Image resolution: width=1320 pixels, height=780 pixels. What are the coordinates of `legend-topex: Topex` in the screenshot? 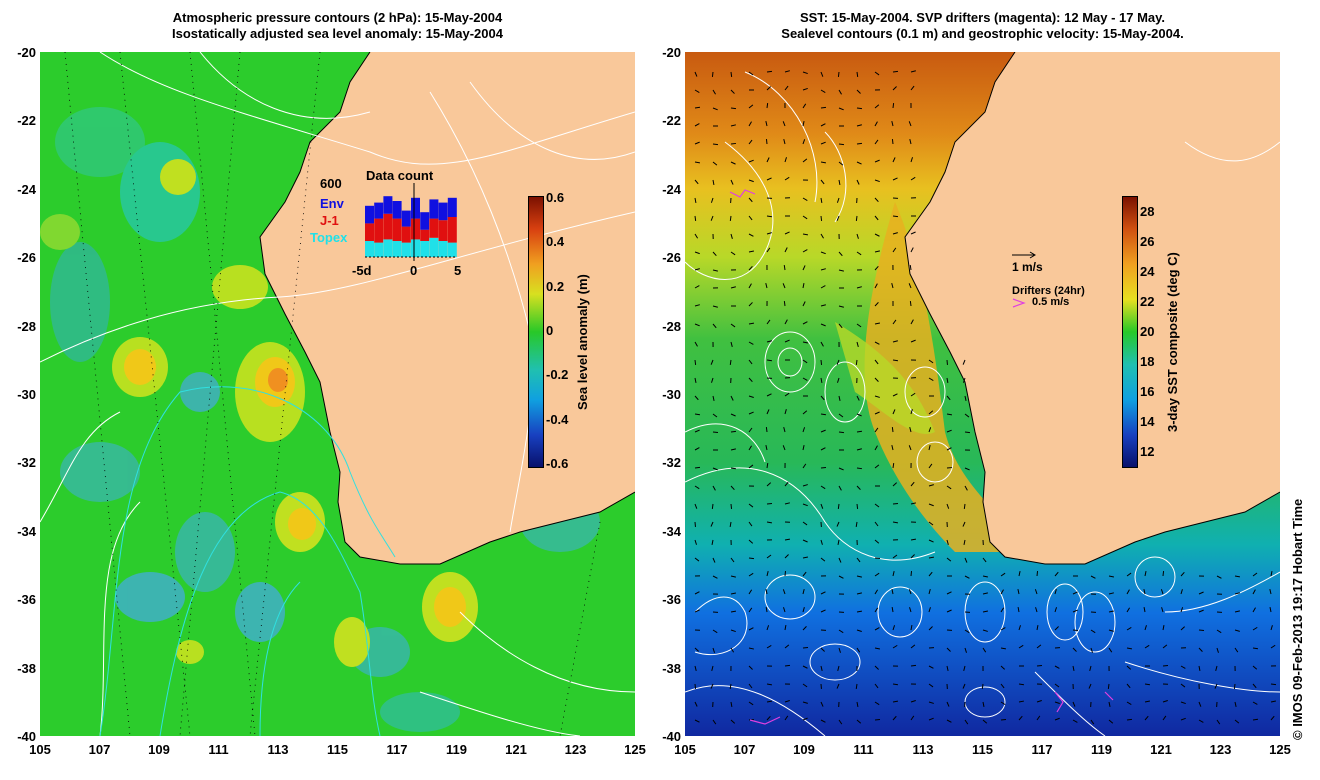 It's located at (329, 237).